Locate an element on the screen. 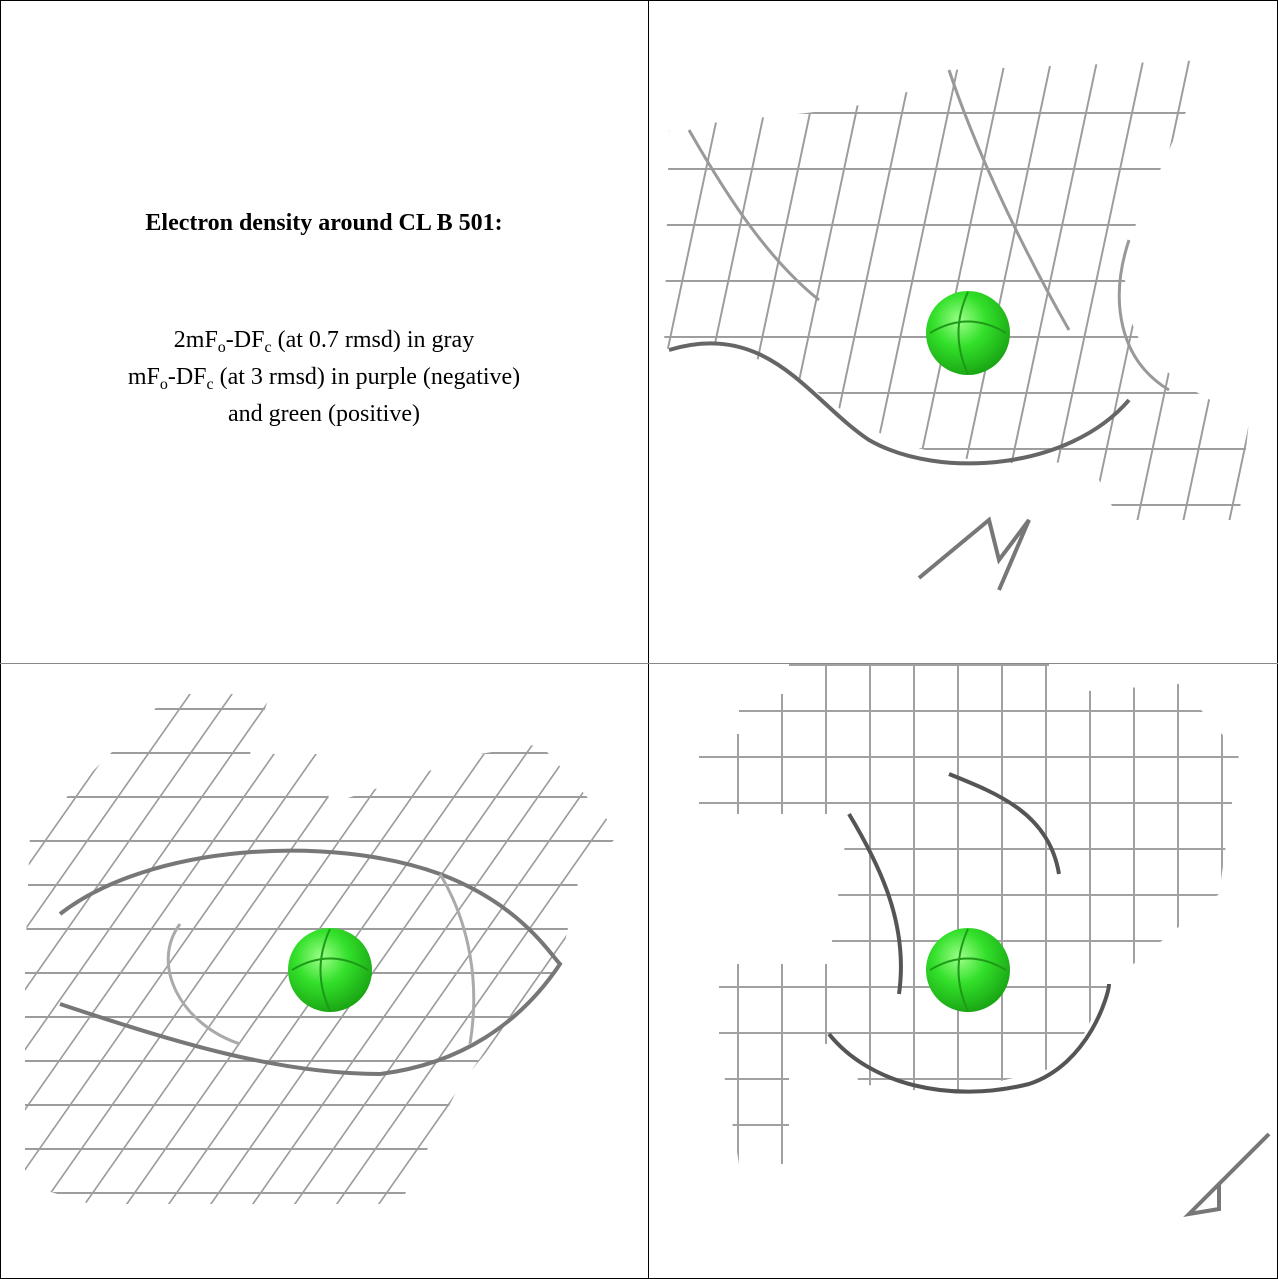 This screenshot has width=1278, height=1279. caption-title: Electron density around CL B 501: is located at coordinates (324, 223).